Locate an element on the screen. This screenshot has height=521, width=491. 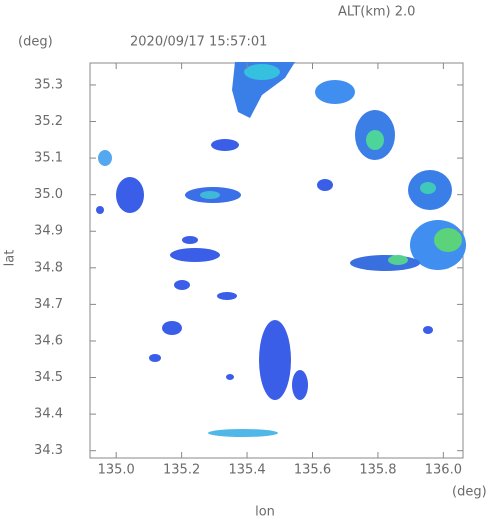
x-tick-label: 136.0 is located at coordinates (443, 470).